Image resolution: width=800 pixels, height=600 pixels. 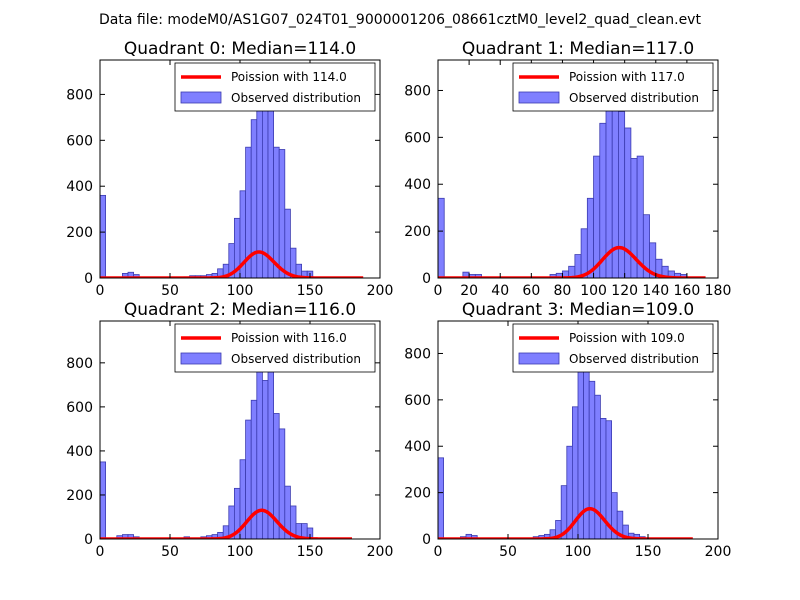 I want to click on legend-poisson-label: Poission with 114.0, so click(x=289, y=77).